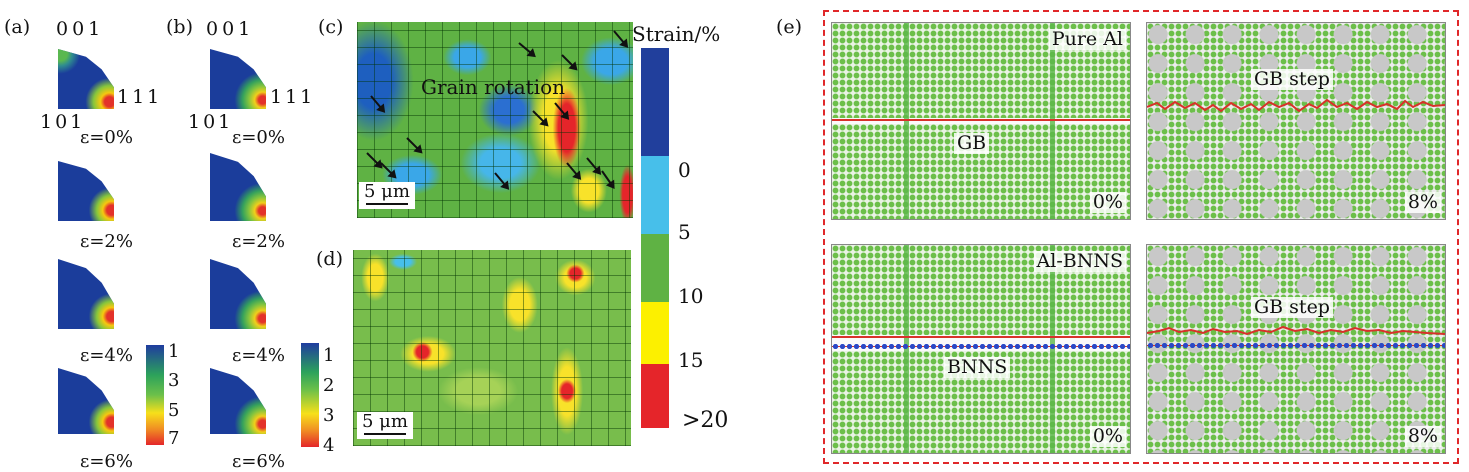 Image resolution: width=1469 pixels, height=472 pixels. What do you see at coordinates (495, 120) in the screenshot?
I see `strain-map-c: 5 μm` at bounding box center [495, 120].